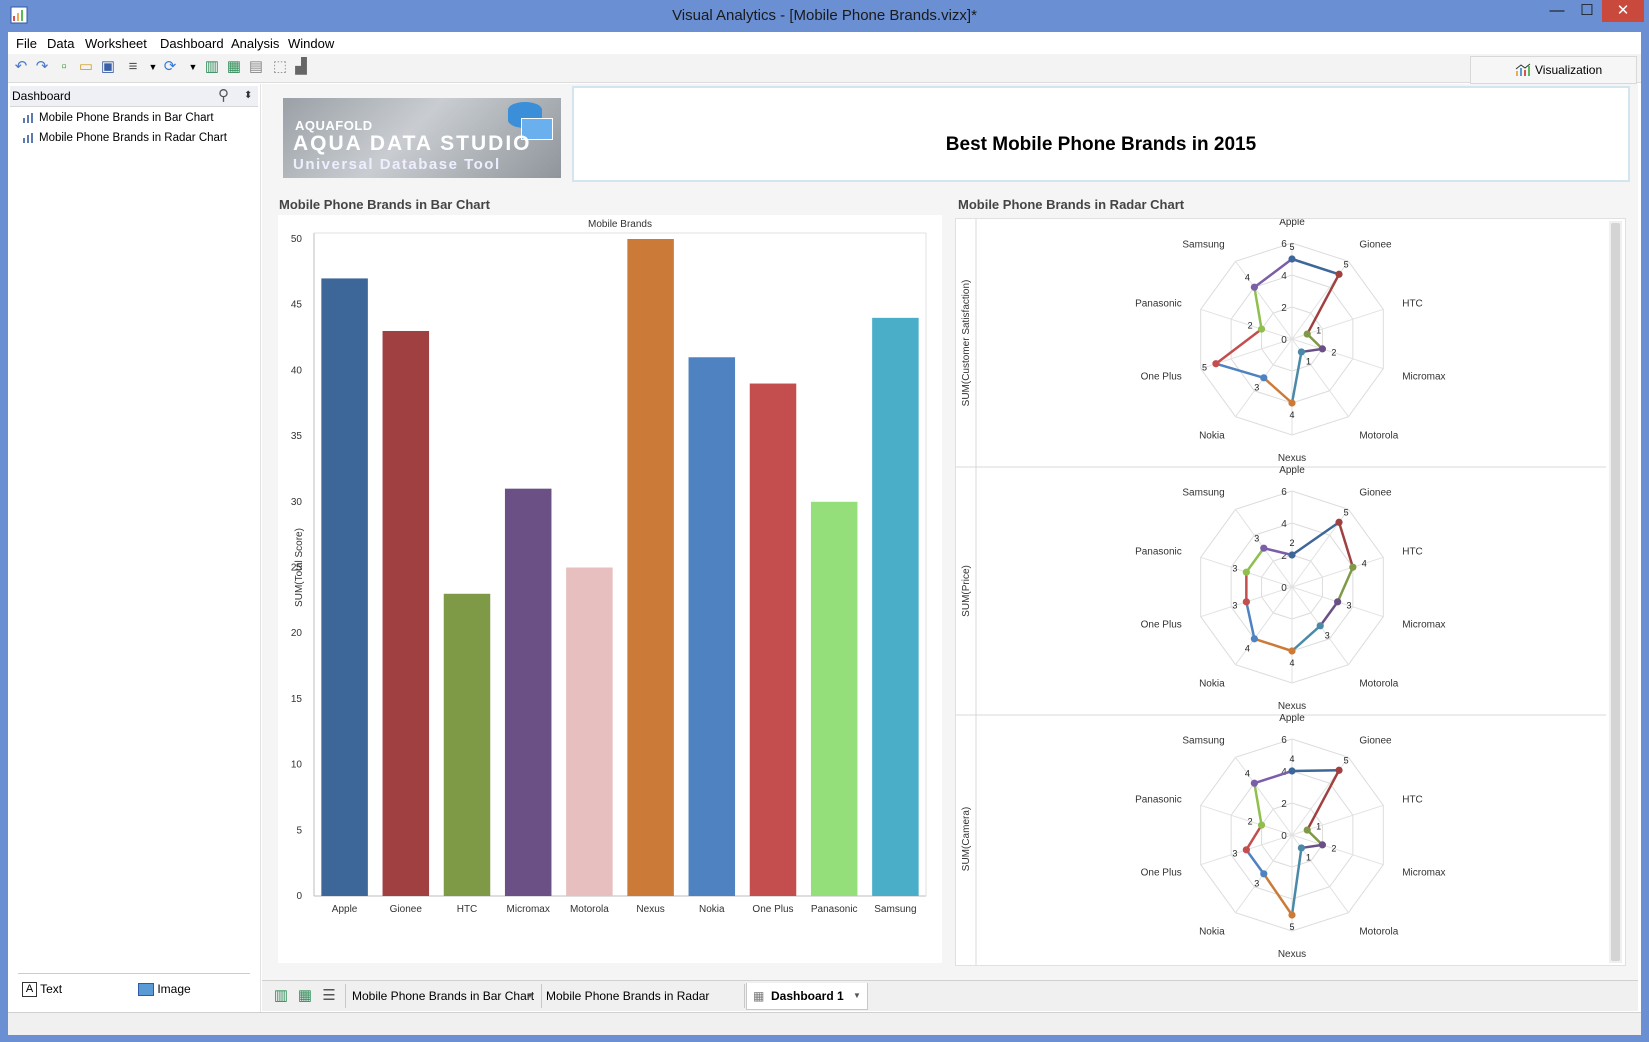 This screenshot has width=1649, height=1042. What do you see at coordinates (329, 995) in the screenshot?
I see `tab-list-icon: ☰` at bounding box center [329, 995].